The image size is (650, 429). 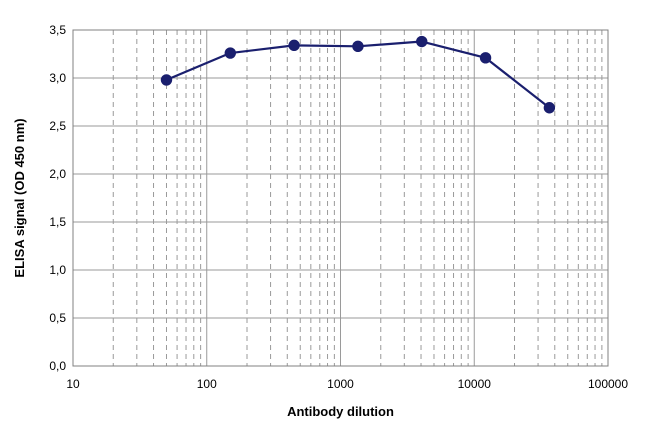 What do you see at coordinates (57, 270) in the screenshot?
I see `y-tick-label: 1,0` at bounding box center [57, 270].